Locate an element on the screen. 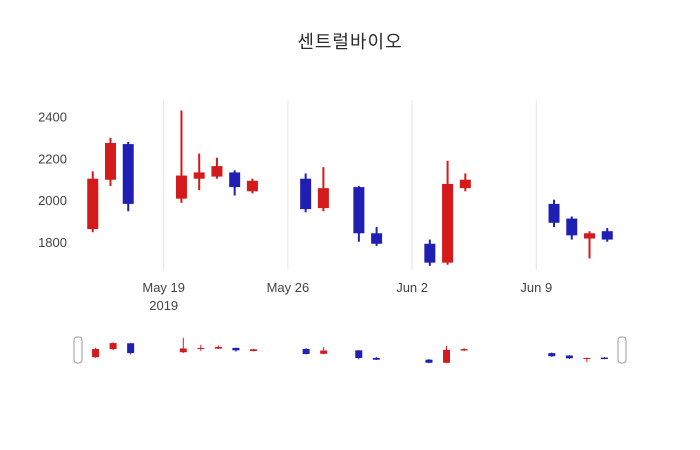  y-tick-label: 2000 is located at coordinates (52, 200).